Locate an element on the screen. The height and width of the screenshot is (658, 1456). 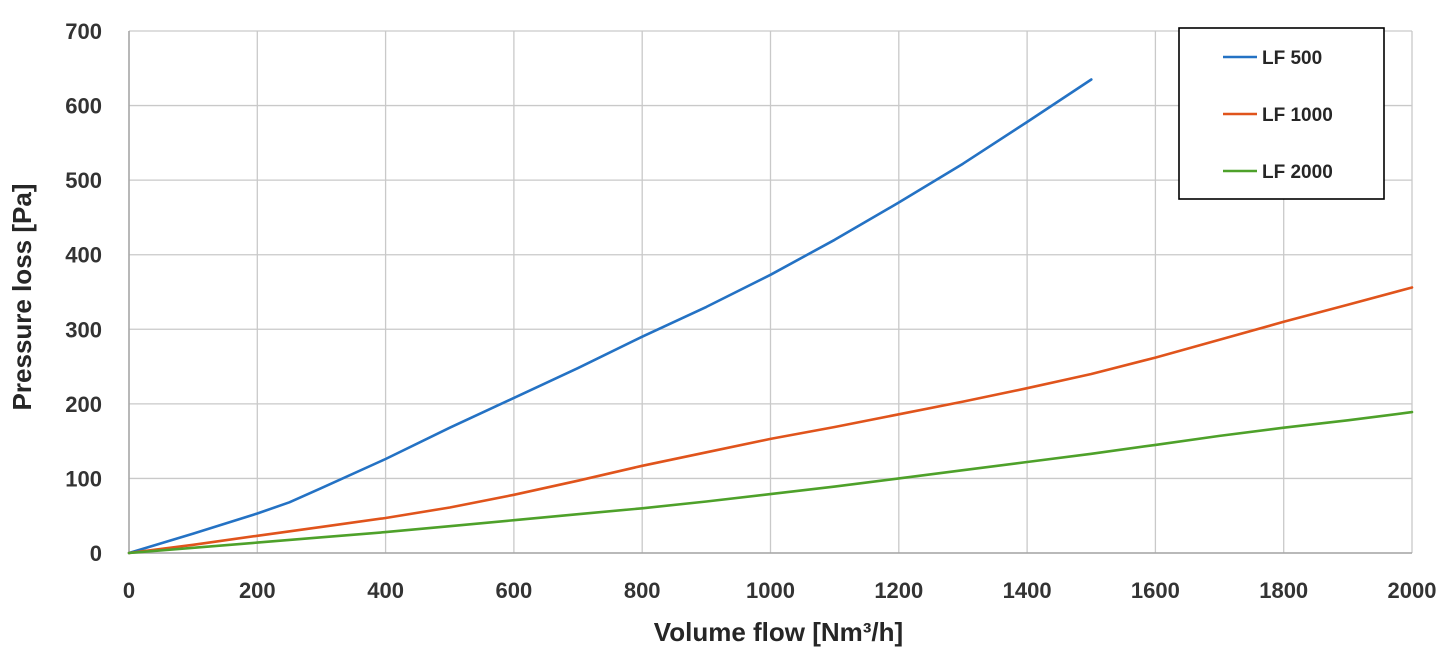
x-axis-title: Volume flow [Nm³/h] is located at coordinates (778, 632).